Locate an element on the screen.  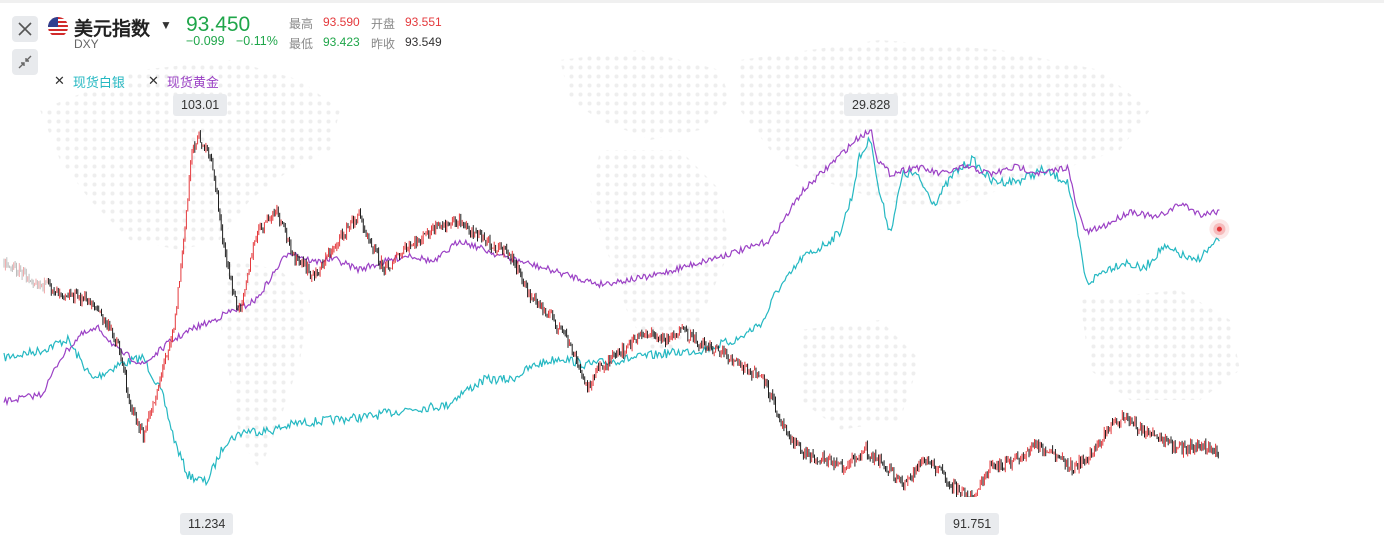
low-value: 93.423 is located at coordinates (341, 42).